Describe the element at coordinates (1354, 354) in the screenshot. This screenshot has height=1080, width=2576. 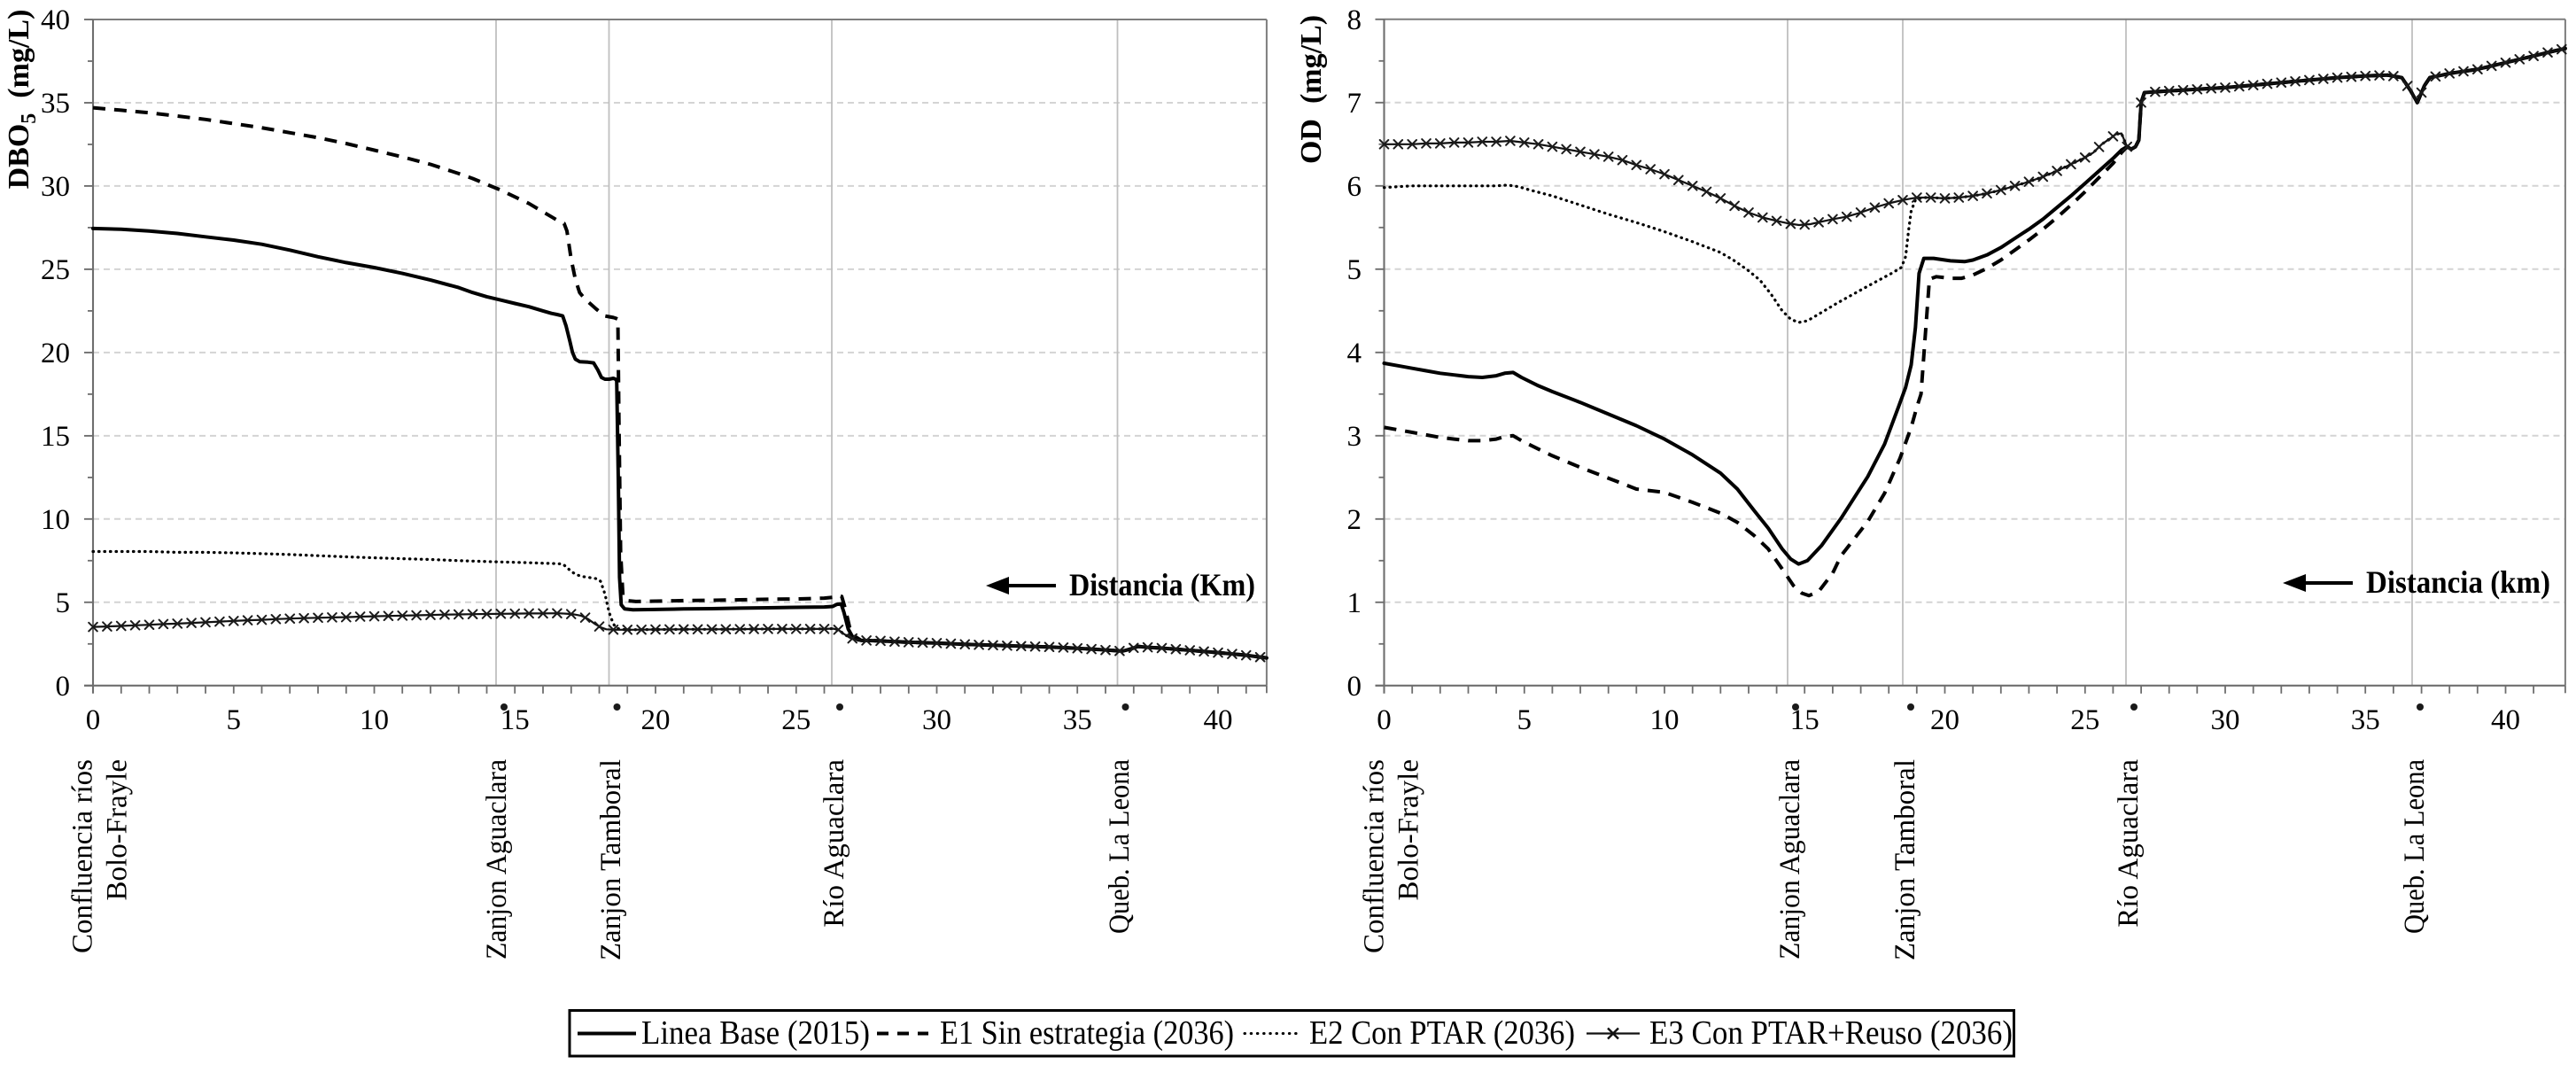
I see `svg-text: 4` at that location.